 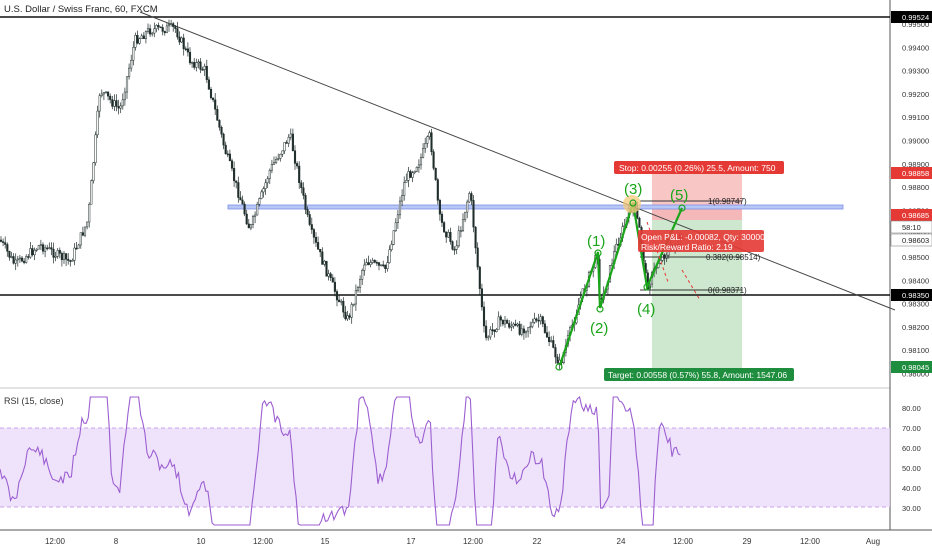 What do you see at coordinates (699, 374) in the screenshot?
I see `target-label-box` at bounding box center [699, 374].